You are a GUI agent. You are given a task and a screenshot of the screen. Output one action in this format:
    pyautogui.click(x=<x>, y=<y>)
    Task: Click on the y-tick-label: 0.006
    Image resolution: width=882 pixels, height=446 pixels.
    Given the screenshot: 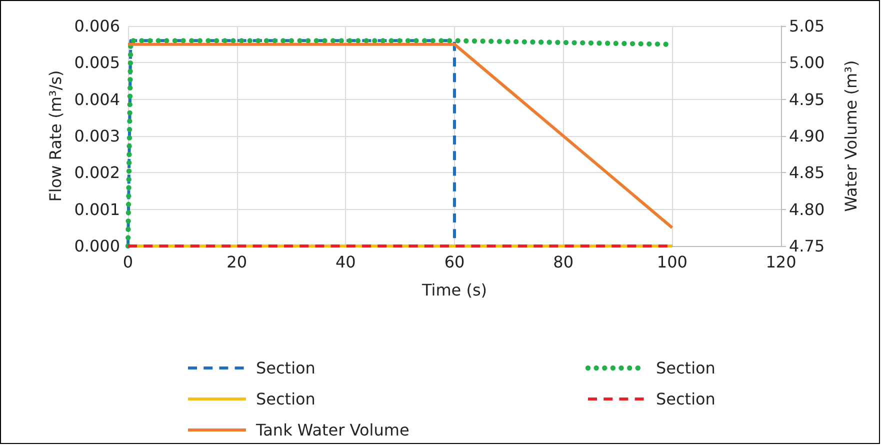 What is the action you would take?
    pyautogui.click(x=97, y=26)
    